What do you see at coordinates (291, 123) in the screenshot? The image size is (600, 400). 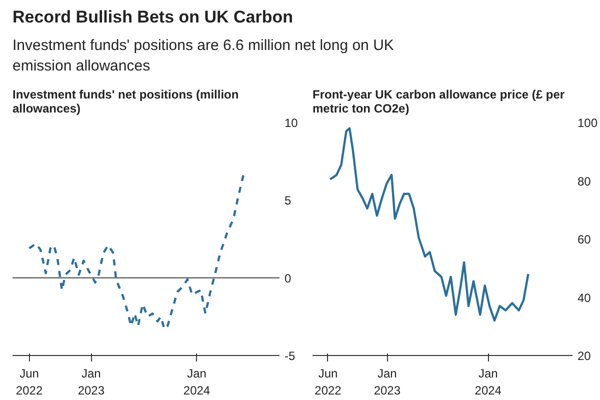 I see `y-tick-label: 10` at bounding box center [291, 123].